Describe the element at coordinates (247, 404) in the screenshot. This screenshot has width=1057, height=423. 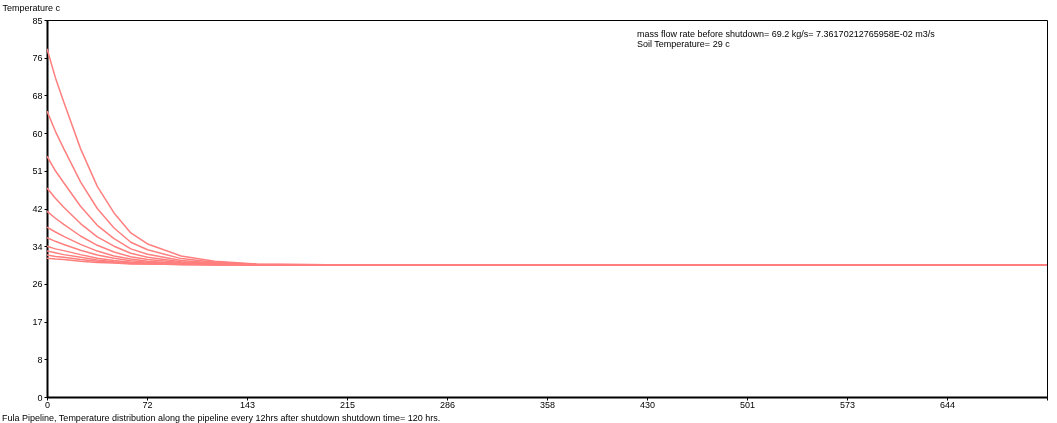
I see `x-tick-label: 143` at that location.